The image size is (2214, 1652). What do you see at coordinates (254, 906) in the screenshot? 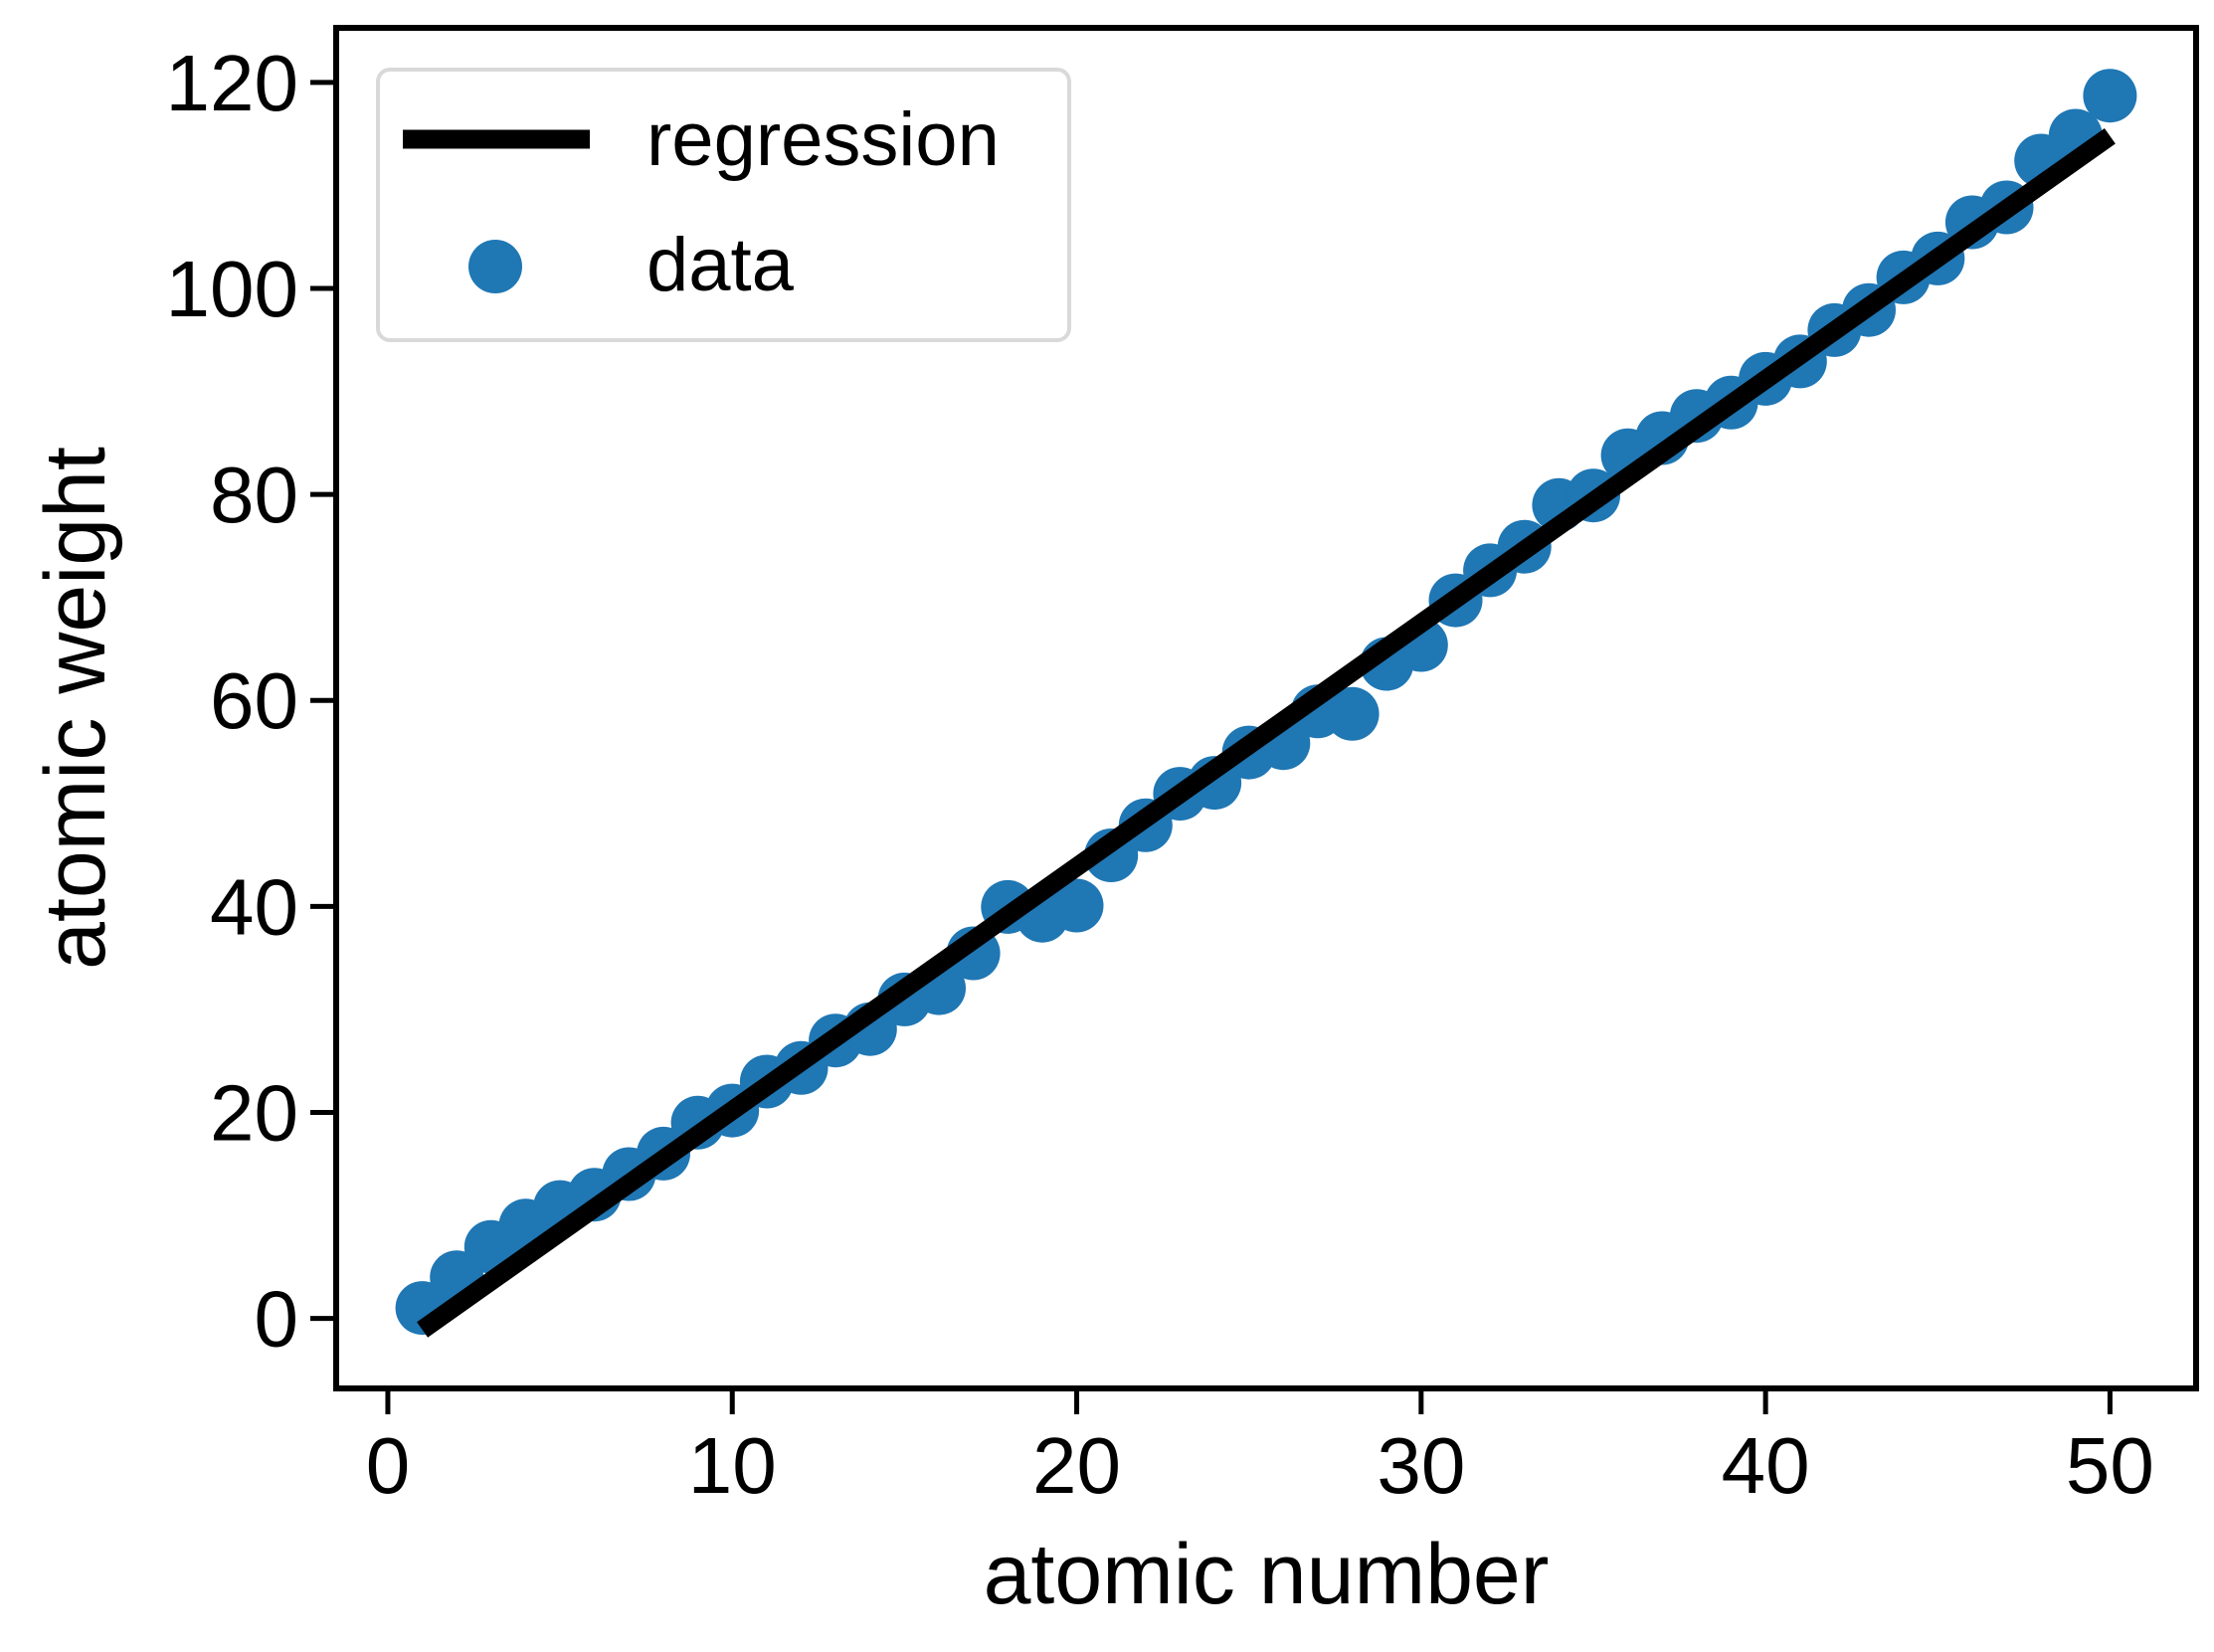
I see `y-tick-label: 40` at bounding box center [254, 906].